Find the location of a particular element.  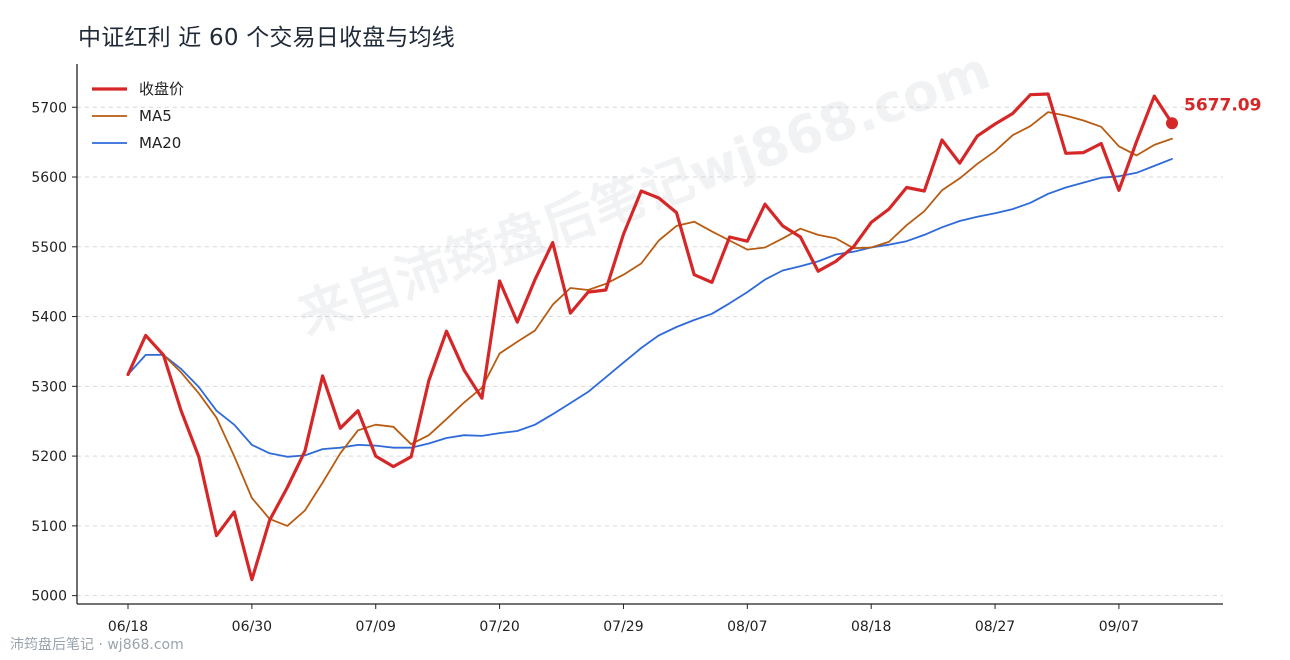

legend-label: 收盘价 is located at coordinates (161, 89).